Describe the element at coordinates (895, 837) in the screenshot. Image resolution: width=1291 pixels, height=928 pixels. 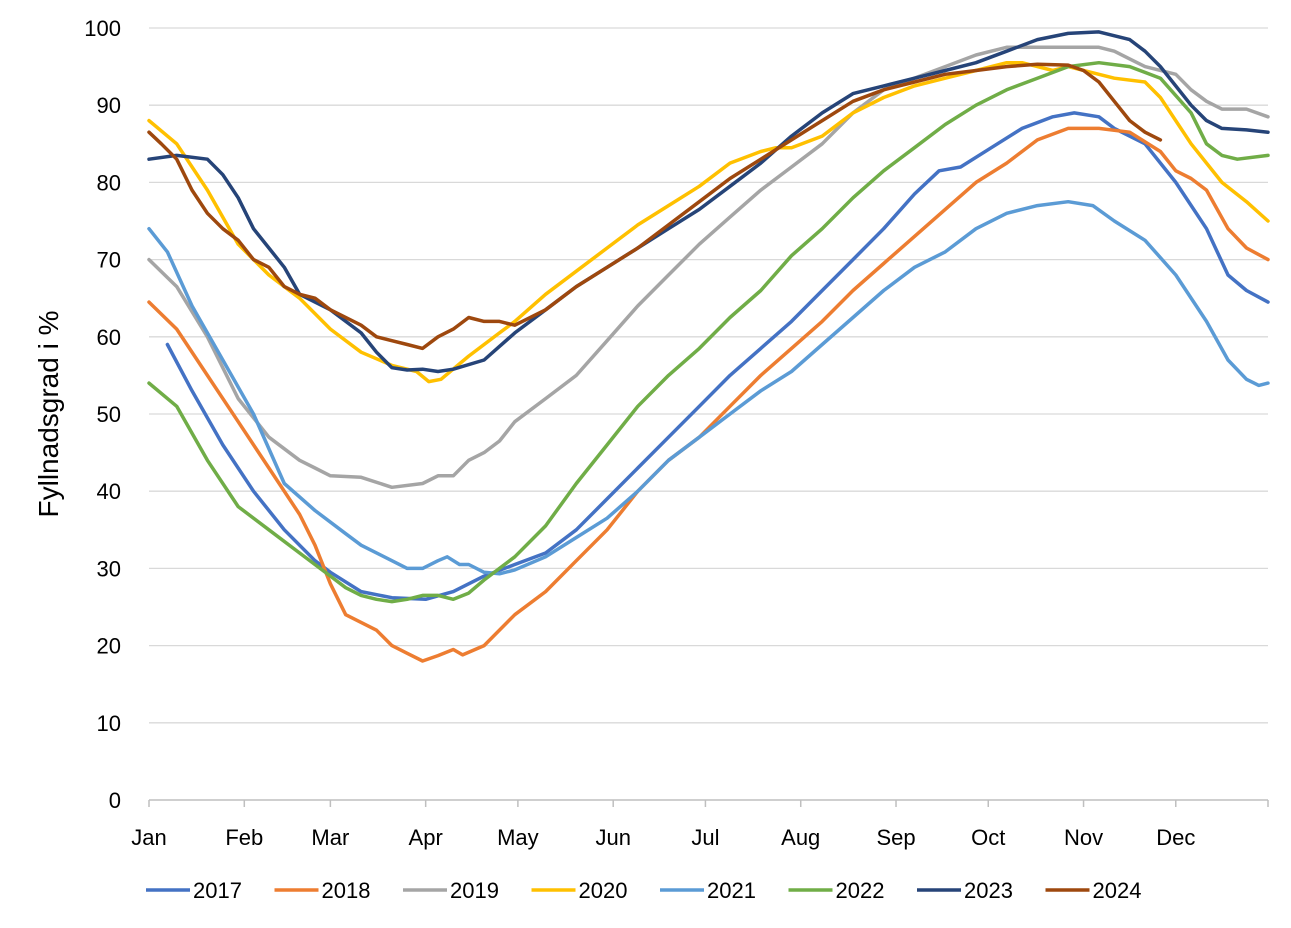
I see `x-tick-label: Sep` at that location.